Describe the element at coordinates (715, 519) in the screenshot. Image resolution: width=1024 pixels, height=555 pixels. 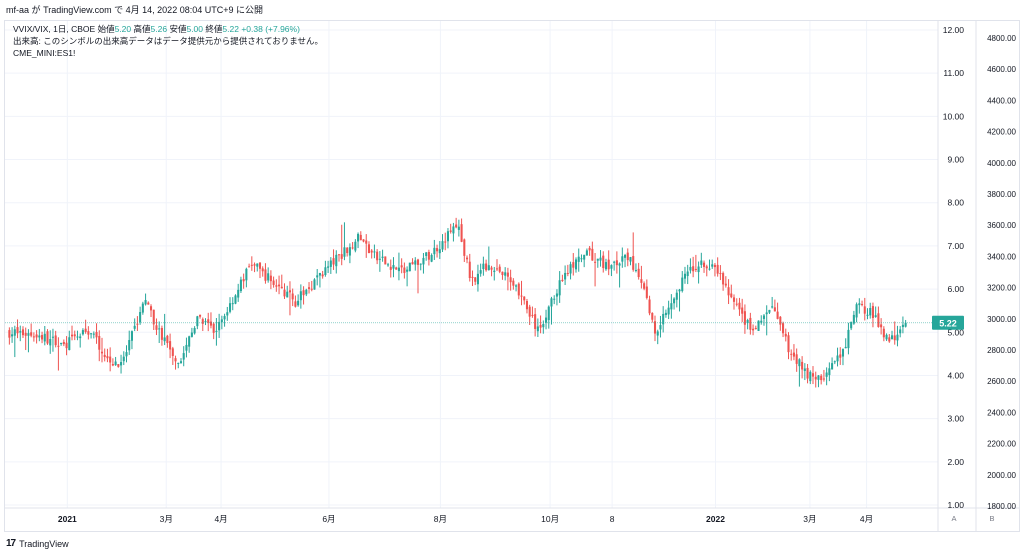
I see `time-tick-label: 2022` at that location.